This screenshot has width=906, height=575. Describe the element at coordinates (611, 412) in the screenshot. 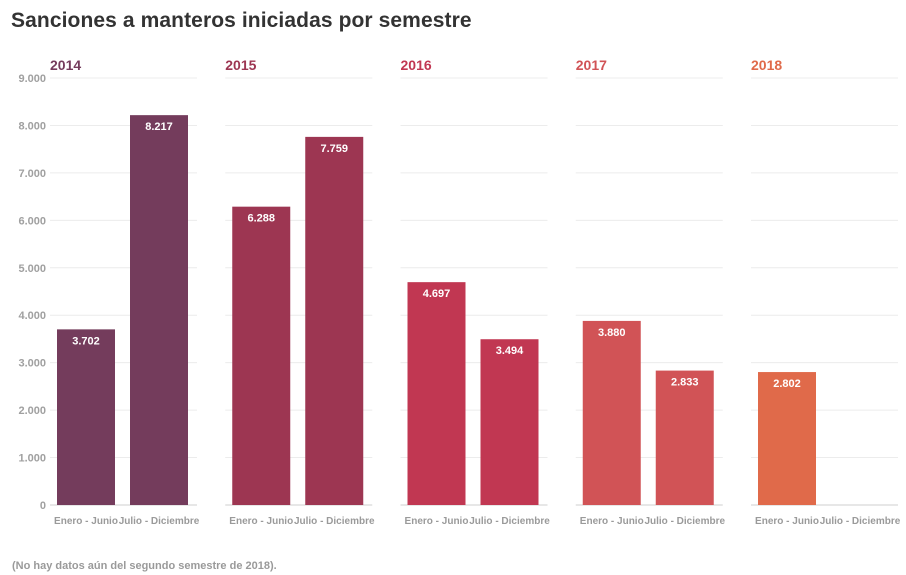

I see `bar-2017-h1` at that location.